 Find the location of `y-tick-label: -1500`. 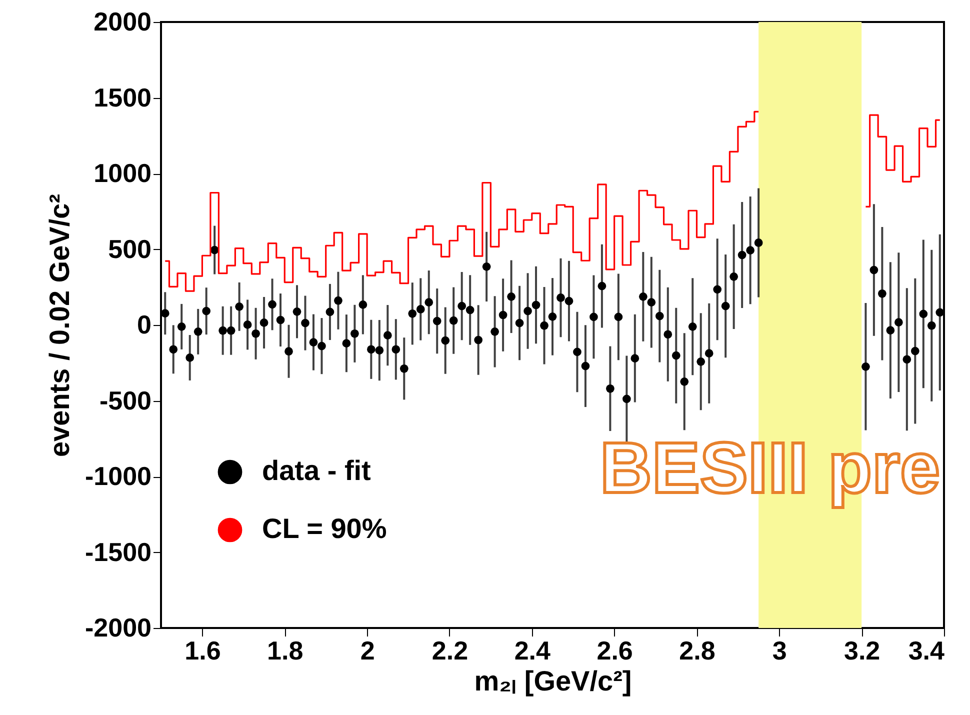

y-tick-label: -1500 is located at coordinates (118, 551).